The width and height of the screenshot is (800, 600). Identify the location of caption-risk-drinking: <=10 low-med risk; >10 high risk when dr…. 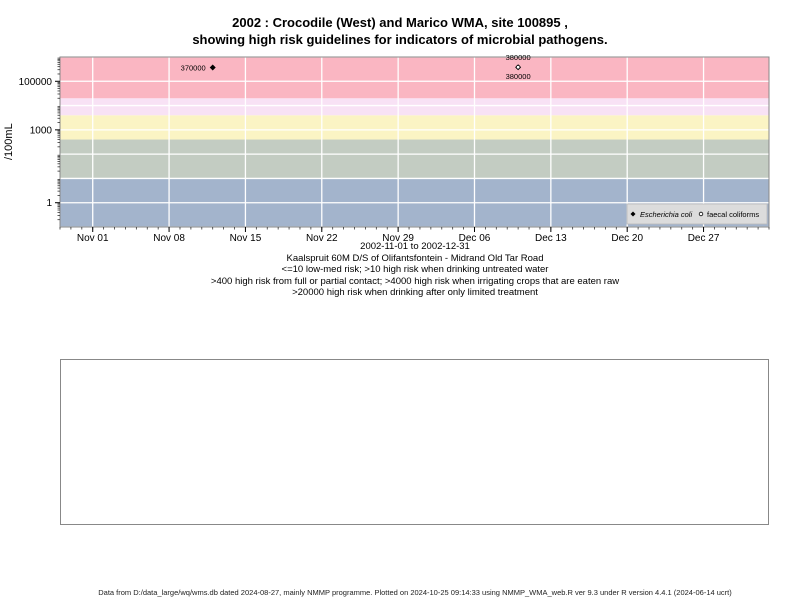
(415, 269).